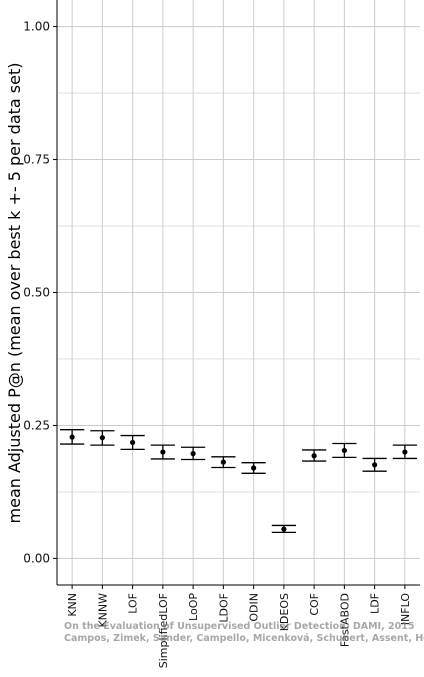 The width and height of the screenshot is (424, 677). I want to click on marks-layer, so click(238, 481).